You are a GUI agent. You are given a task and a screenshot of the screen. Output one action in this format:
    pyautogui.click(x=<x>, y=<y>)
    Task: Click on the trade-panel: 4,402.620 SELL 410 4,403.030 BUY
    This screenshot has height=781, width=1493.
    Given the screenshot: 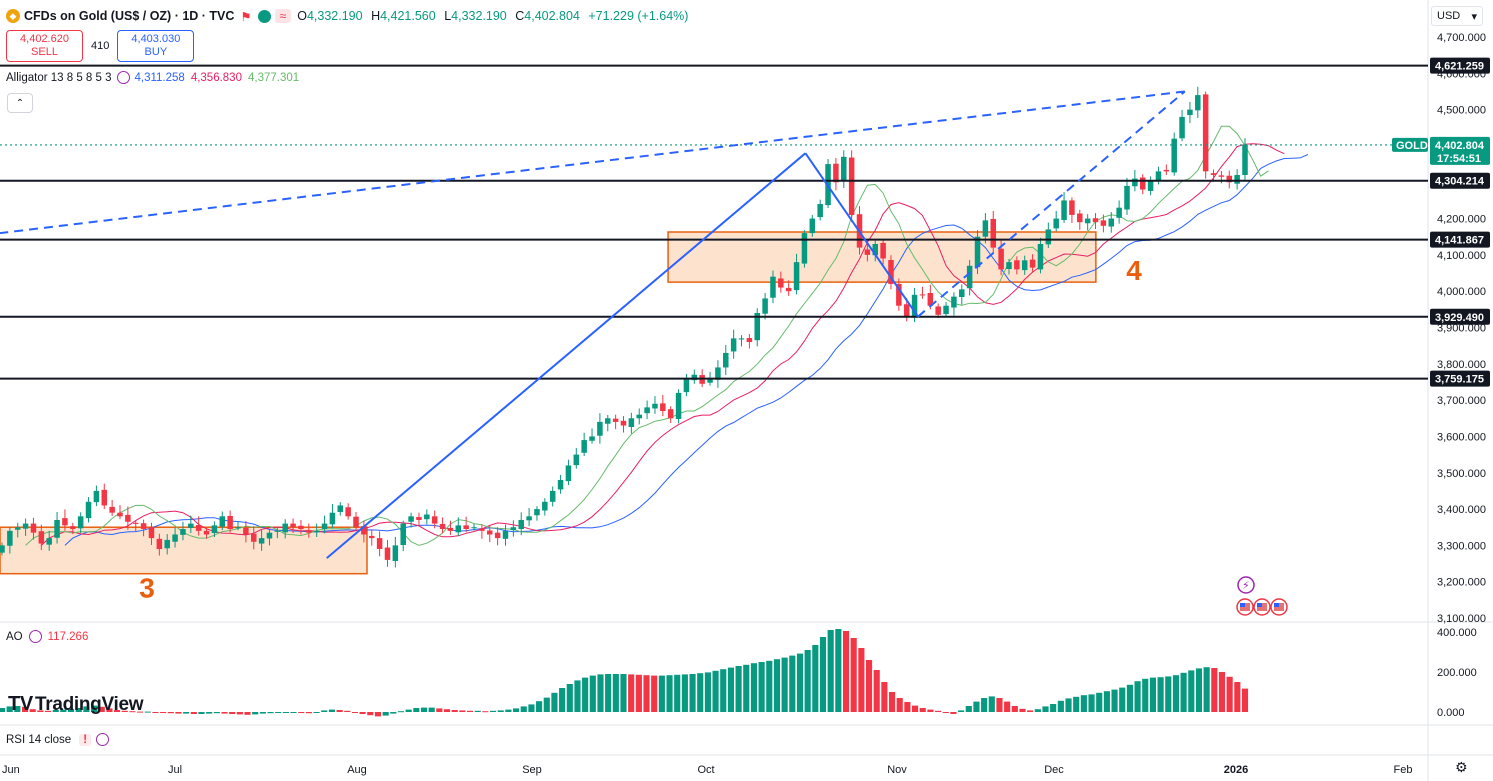 What is the action you would take?
    pyautogui.click(x=100, y=46)
    